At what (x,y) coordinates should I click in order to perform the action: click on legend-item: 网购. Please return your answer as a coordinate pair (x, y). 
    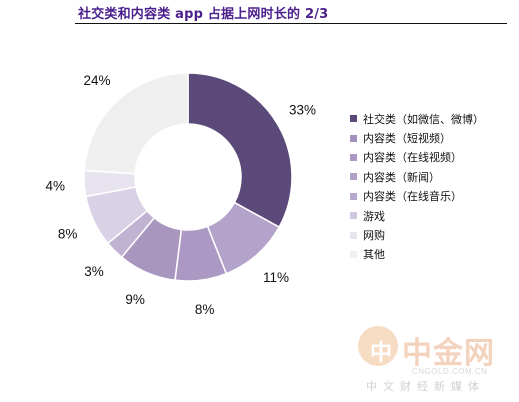
    Looking at the image, I should click on (417, 234).